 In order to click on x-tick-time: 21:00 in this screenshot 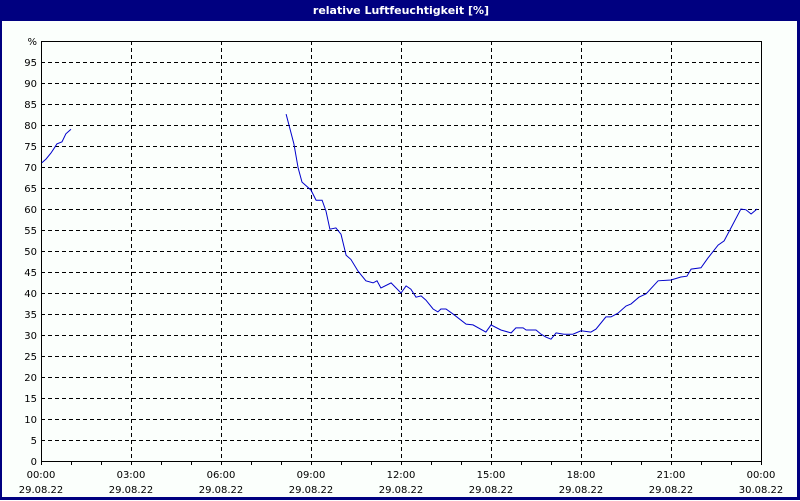, I will do `click(671, 475)`.